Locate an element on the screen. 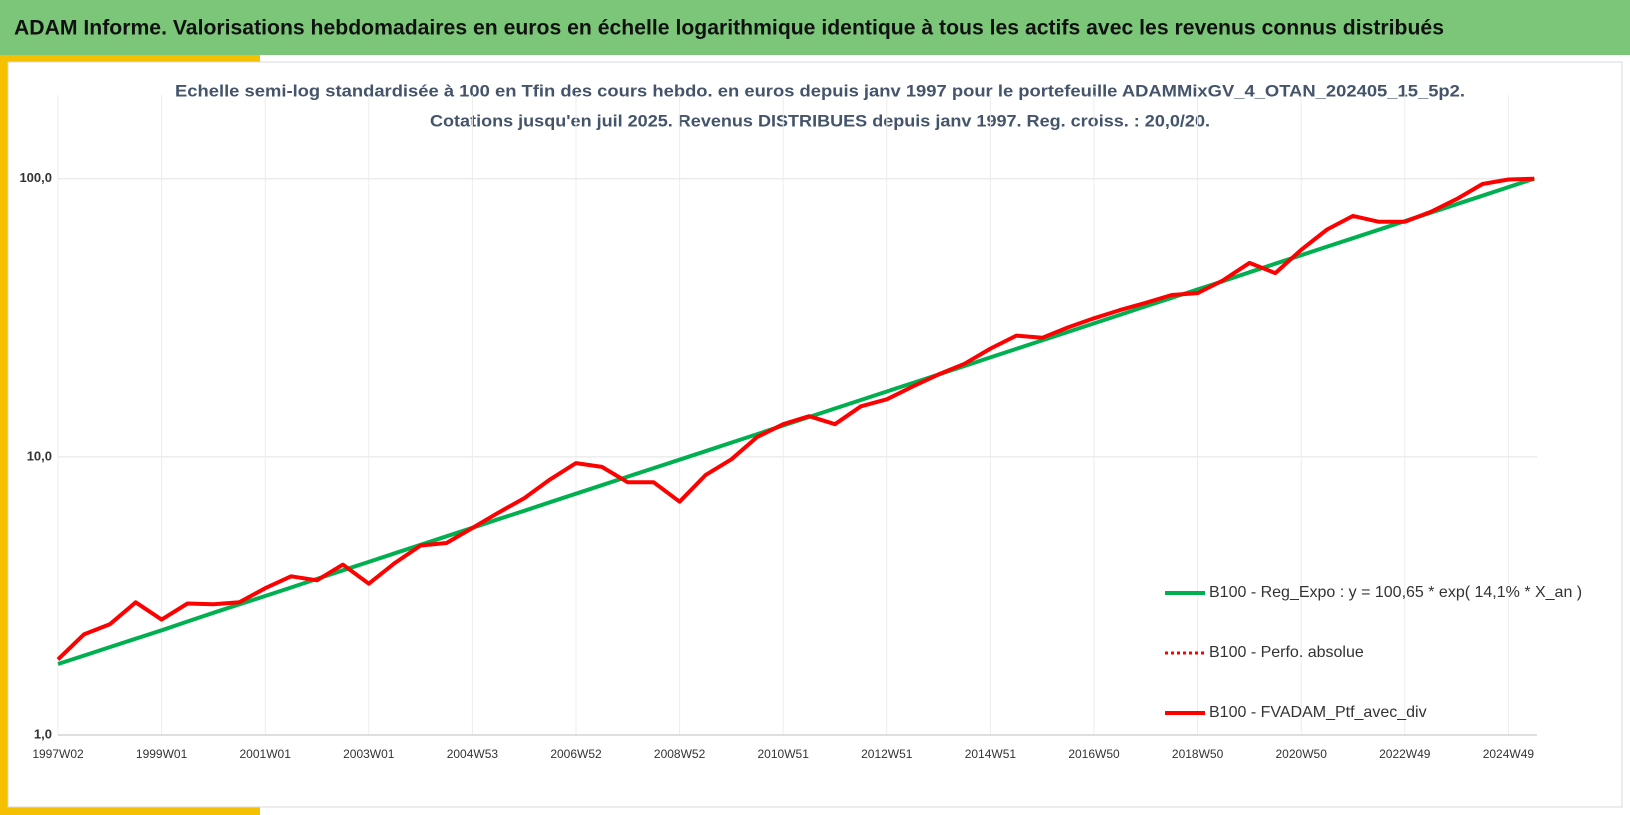  legend-label: B100 - FVADAM_Ptf_avec_div is located at coordinates (1318, 712).